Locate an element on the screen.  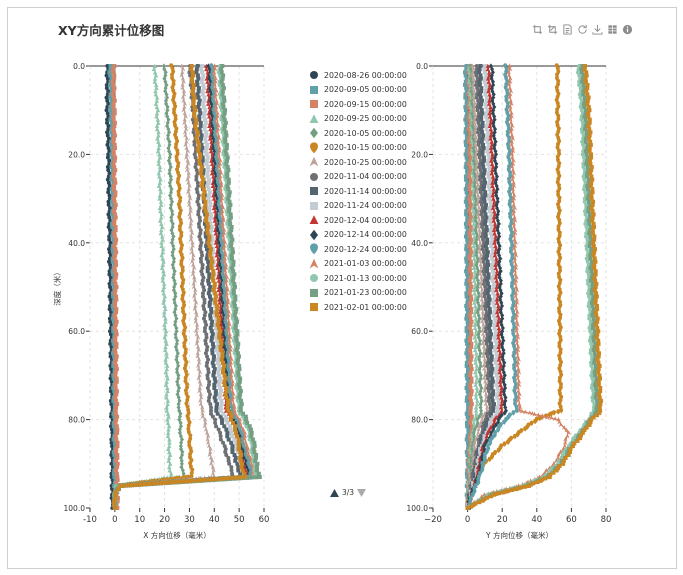
zoom-reset-icon is located at coordinates (552, 29).